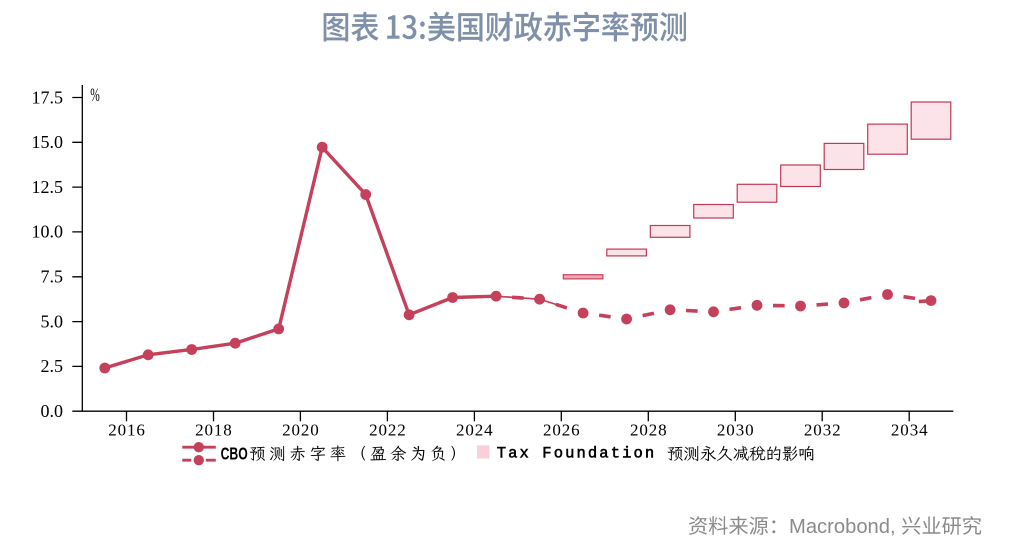  Describe the element at coordinates (910, 430) in the screenshot. I see `svg-text: 2034` at that location.